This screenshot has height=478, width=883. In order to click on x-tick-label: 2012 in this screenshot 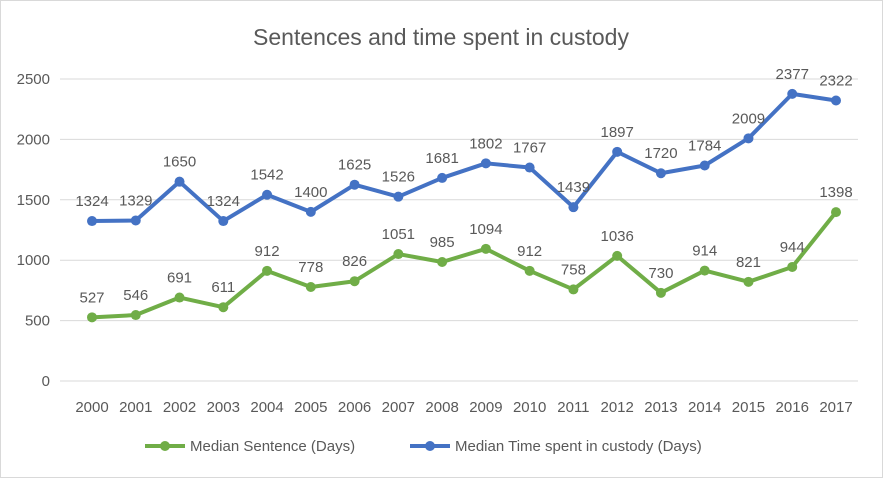, I will do `click(616, 407)`.